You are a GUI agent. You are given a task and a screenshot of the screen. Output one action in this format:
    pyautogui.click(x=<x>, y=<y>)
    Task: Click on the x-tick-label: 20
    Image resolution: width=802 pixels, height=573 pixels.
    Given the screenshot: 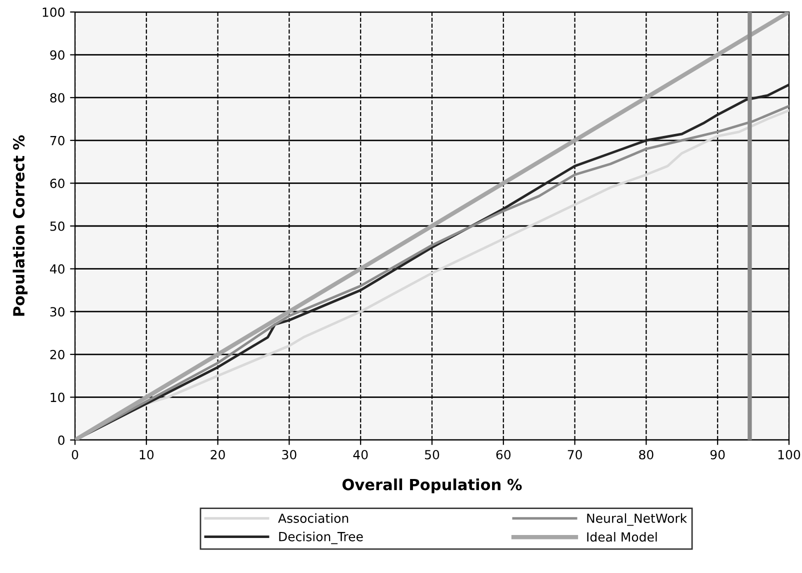 What is the action you would take?
    pyautogui.click(x=217, y=455)
    